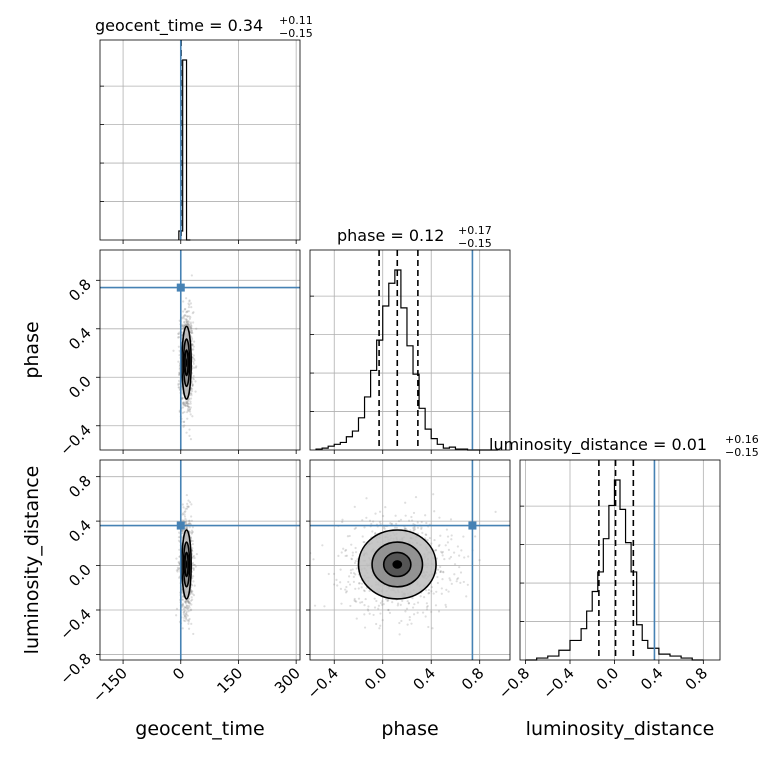 The image size is (760, 760). I want to click on title-luminosity-distance-main: luminosity_distance = 0.01, so click(598, 445).